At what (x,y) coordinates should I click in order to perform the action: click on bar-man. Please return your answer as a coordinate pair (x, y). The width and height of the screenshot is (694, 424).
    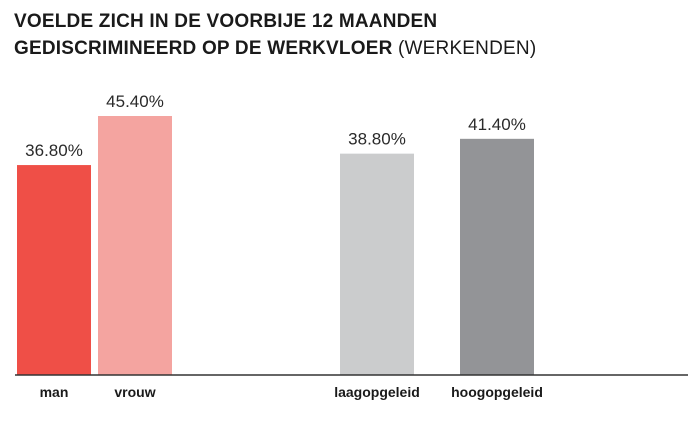
    Looking at the image, I should click on (54, 270).